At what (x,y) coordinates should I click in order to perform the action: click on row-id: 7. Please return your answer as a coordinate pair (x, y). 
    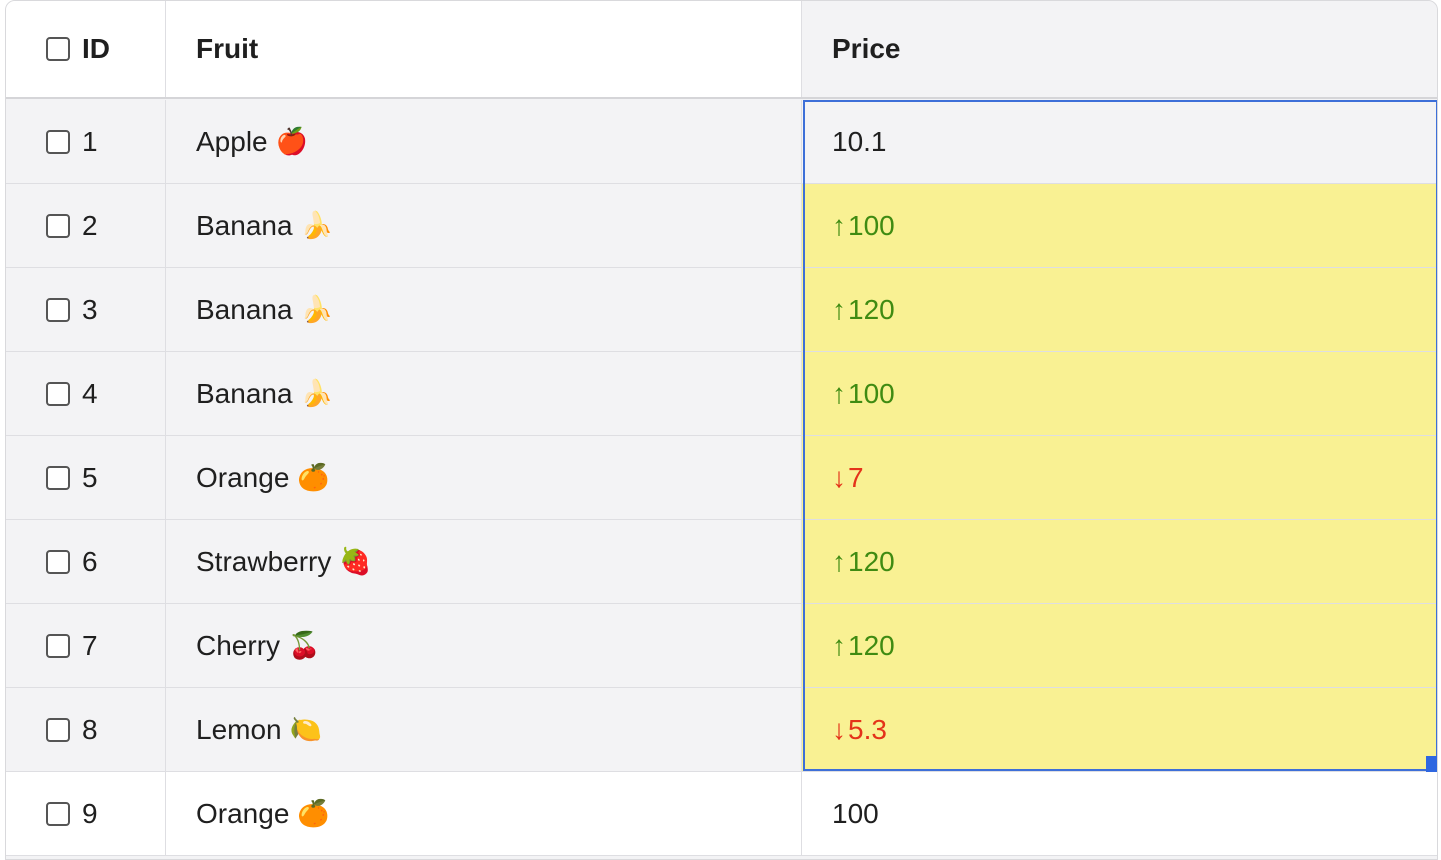
    Looking at the image, I should click on (90, 645).